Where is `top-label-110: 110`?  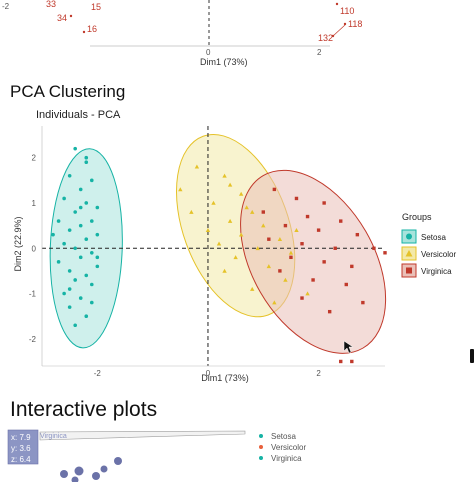 top-label-110: 110 is located at coordinates (347, 11).